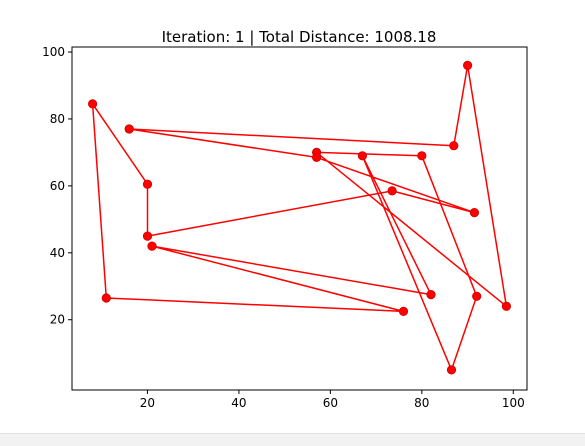  I want to click on x-tick-label: 80, so click(421, 403).